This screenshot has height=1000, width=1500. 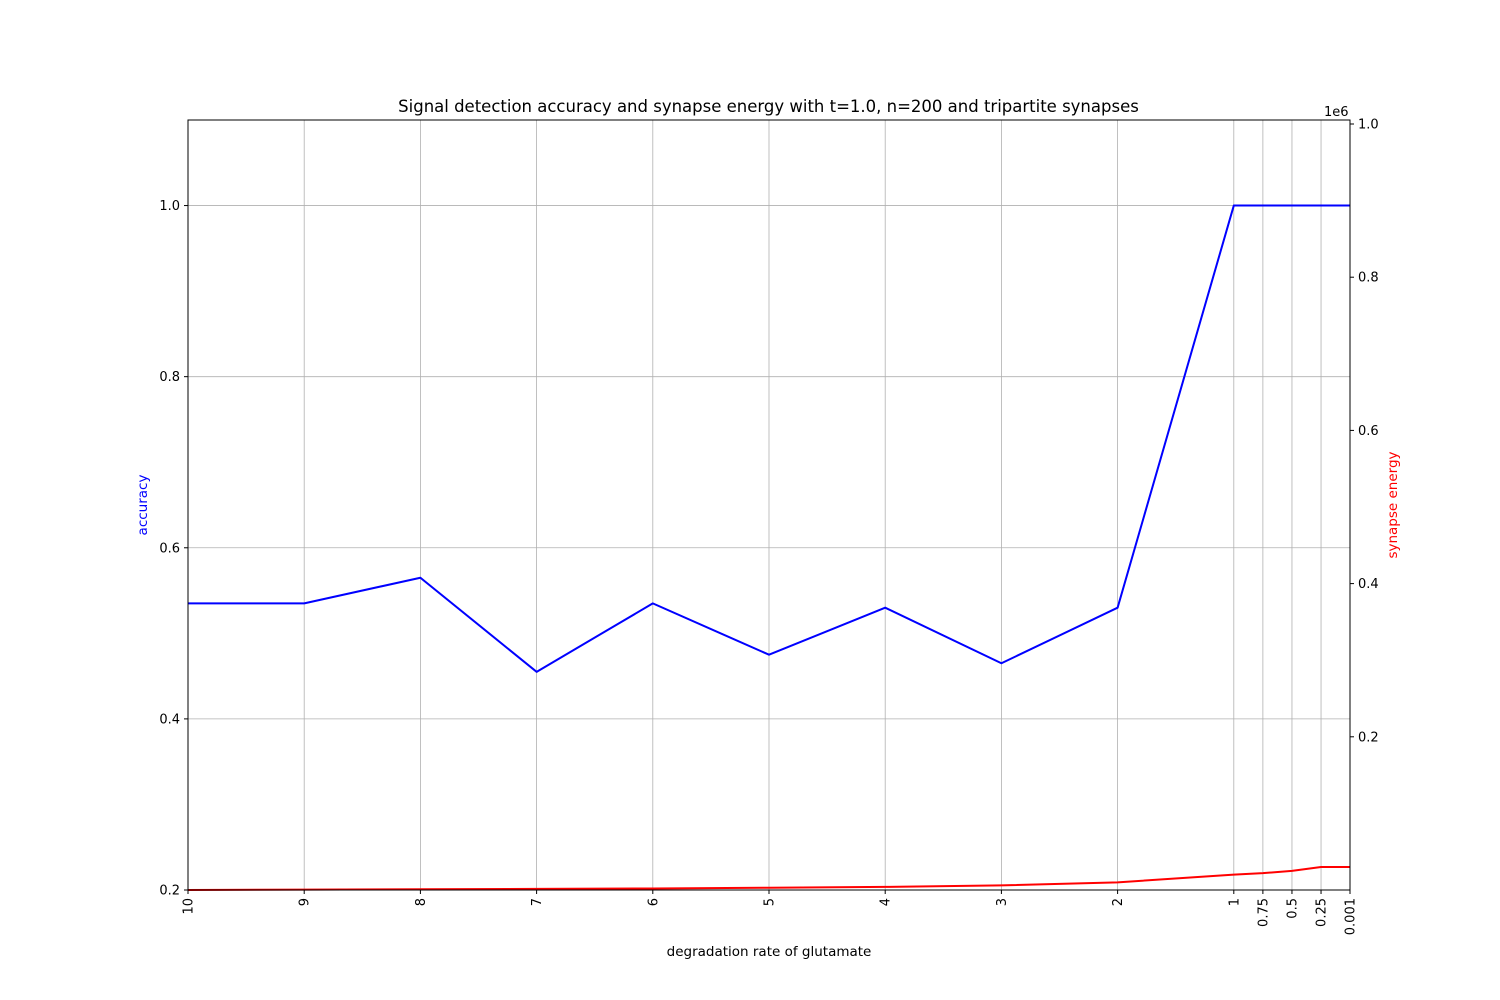 I want to click on y-axis-left: 0.2 0.4 0.6 0.8 1.0, so click(x=173, y=549).